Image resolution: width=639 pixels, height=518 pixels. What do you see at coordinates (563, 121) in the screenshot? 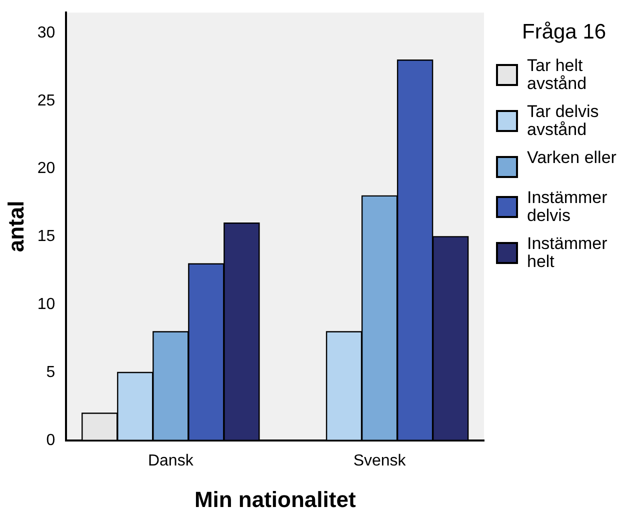
I see `legend-label: Tar delvis avstånd` at bounding box center [563, 121].